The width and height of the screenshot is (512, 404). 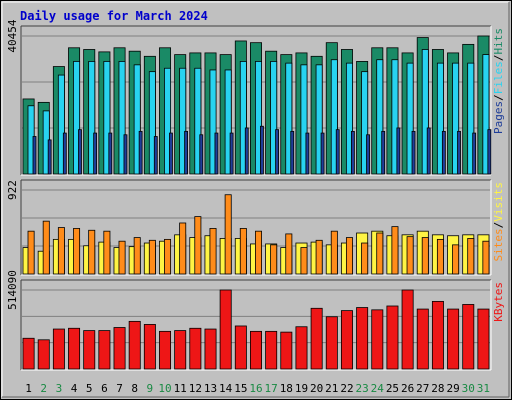 I want to click on x-tick-label-day-28: 28, so click(x=437, y=388).